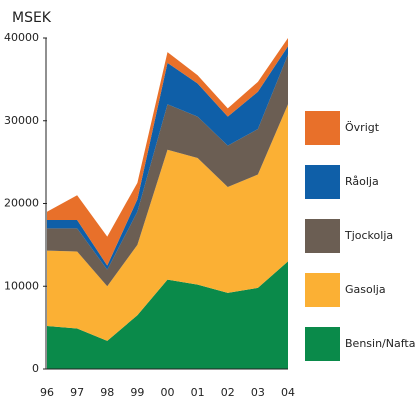  I want to click on x-tick-label: 00, so click(168, 392).